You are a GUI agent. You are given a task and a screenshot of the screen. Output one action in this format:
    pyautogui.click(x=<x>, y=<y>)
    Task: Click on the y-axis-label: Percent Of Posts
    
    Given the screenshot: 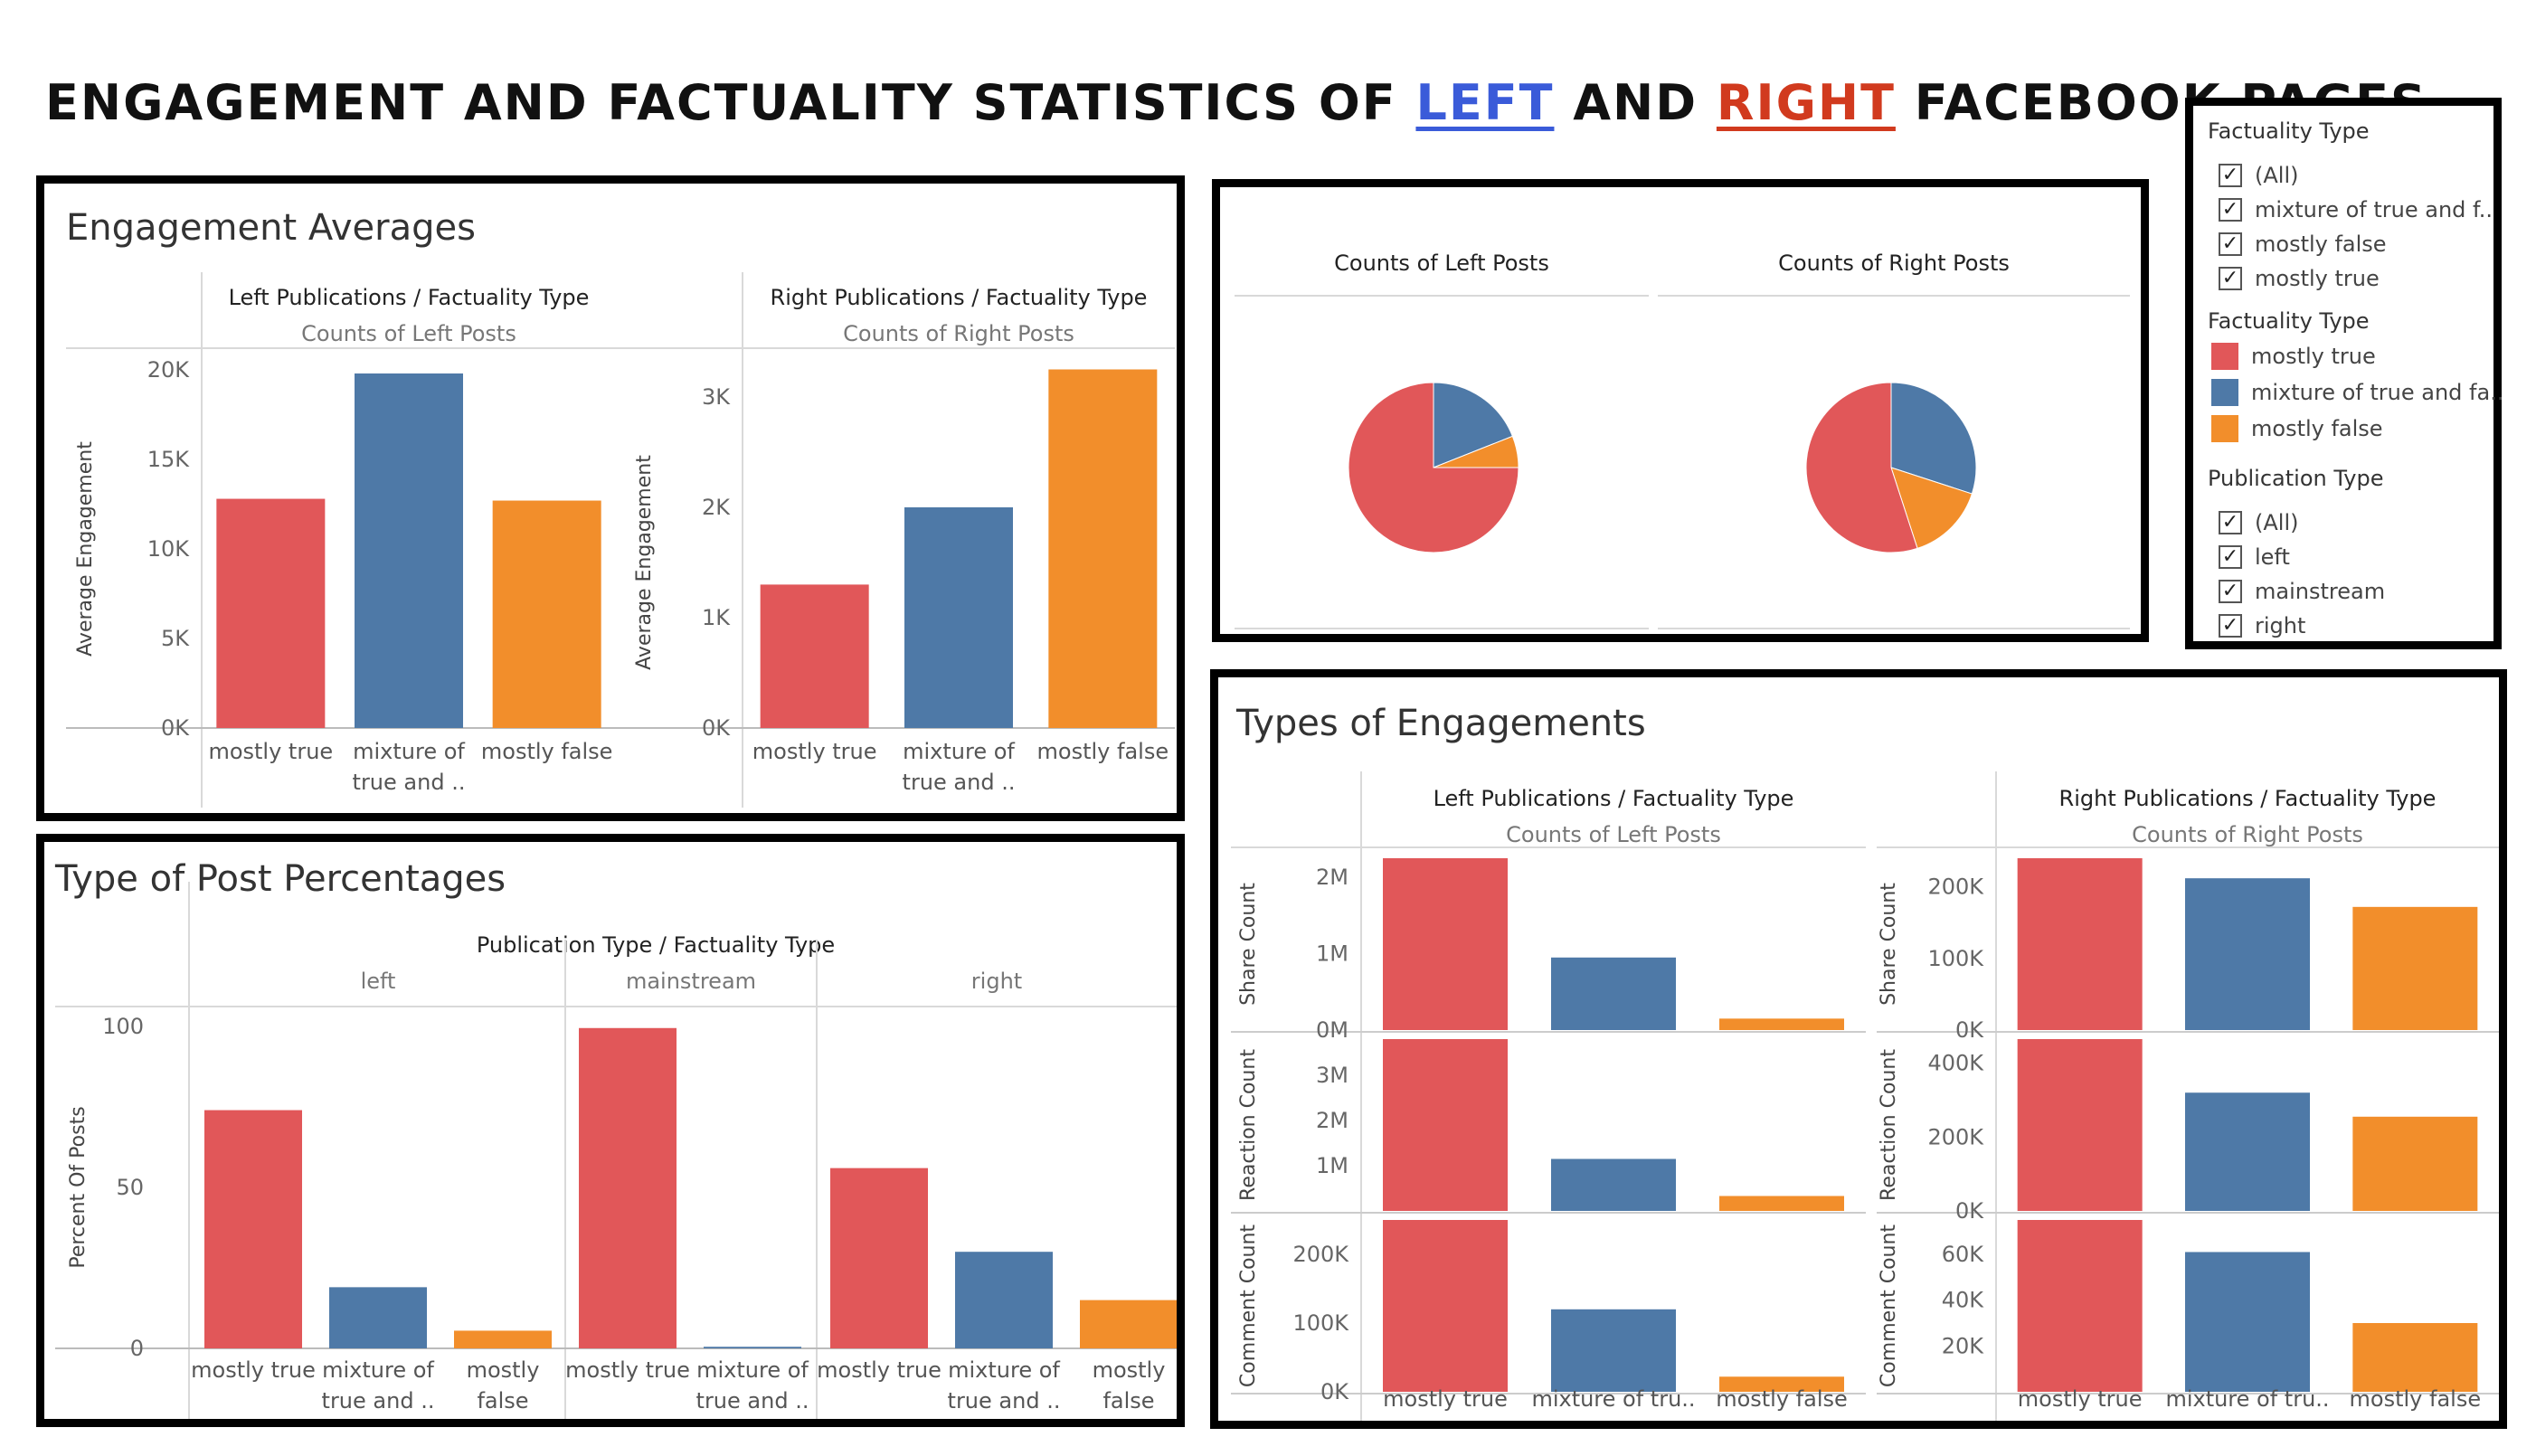 What is the action you would take?
    pyautogui.click(x=78, y=1187)
    